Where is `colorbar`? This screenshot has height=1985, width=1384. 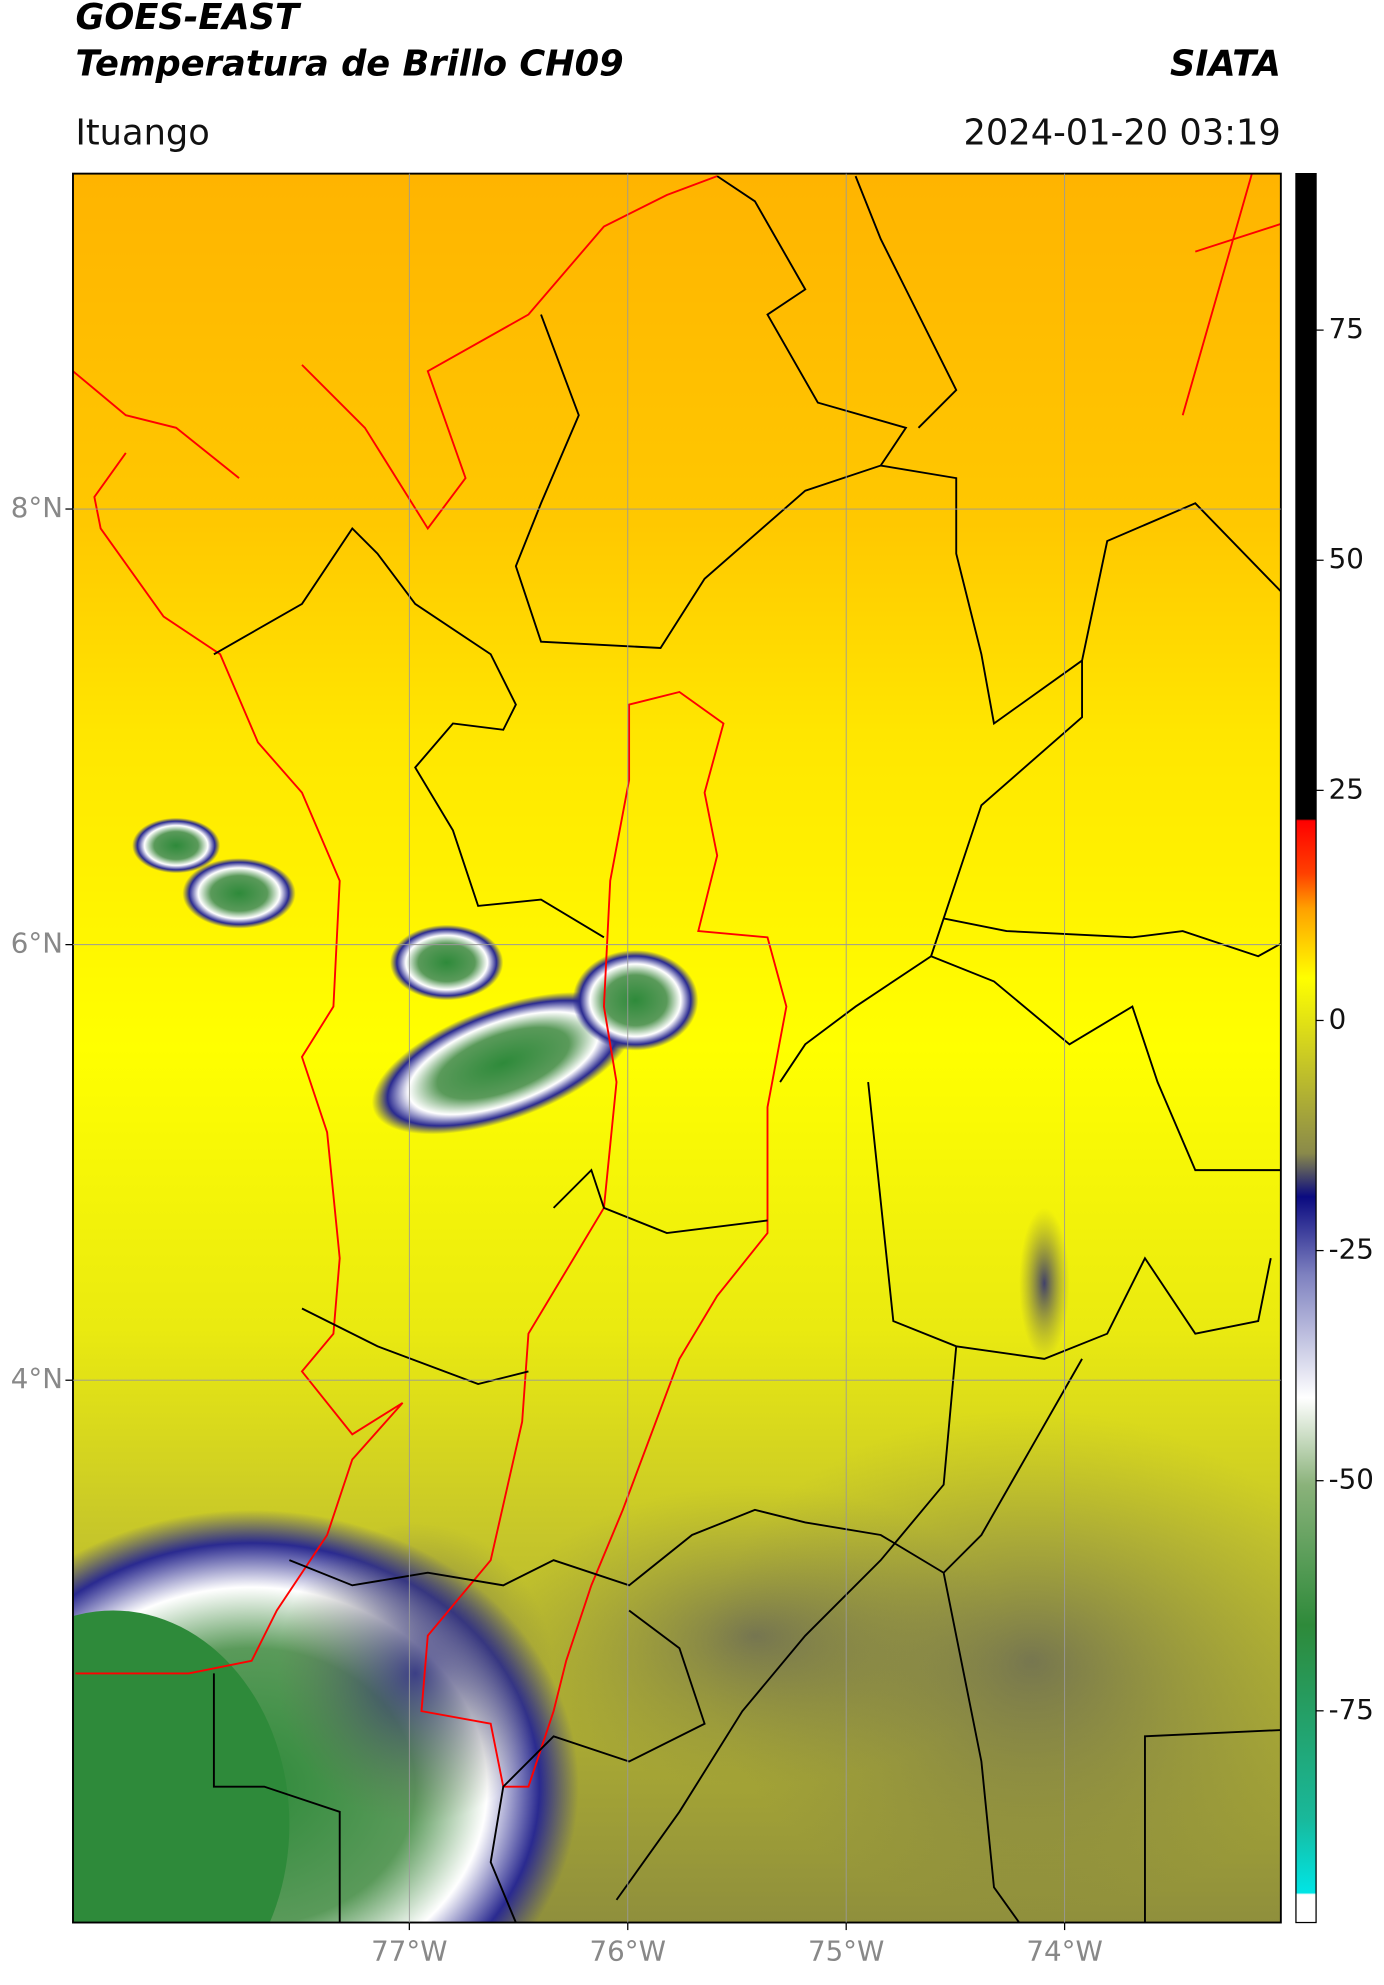 colorbar is located at coordinates (1306, 1048).